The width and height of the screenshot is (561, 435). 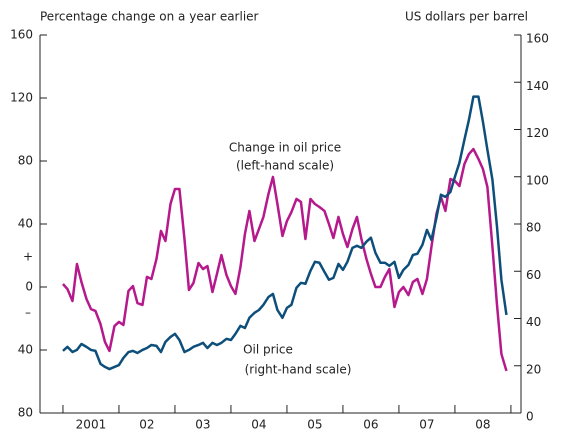 I want to click on x-tick-label: 05, so click(x=314, y=425).